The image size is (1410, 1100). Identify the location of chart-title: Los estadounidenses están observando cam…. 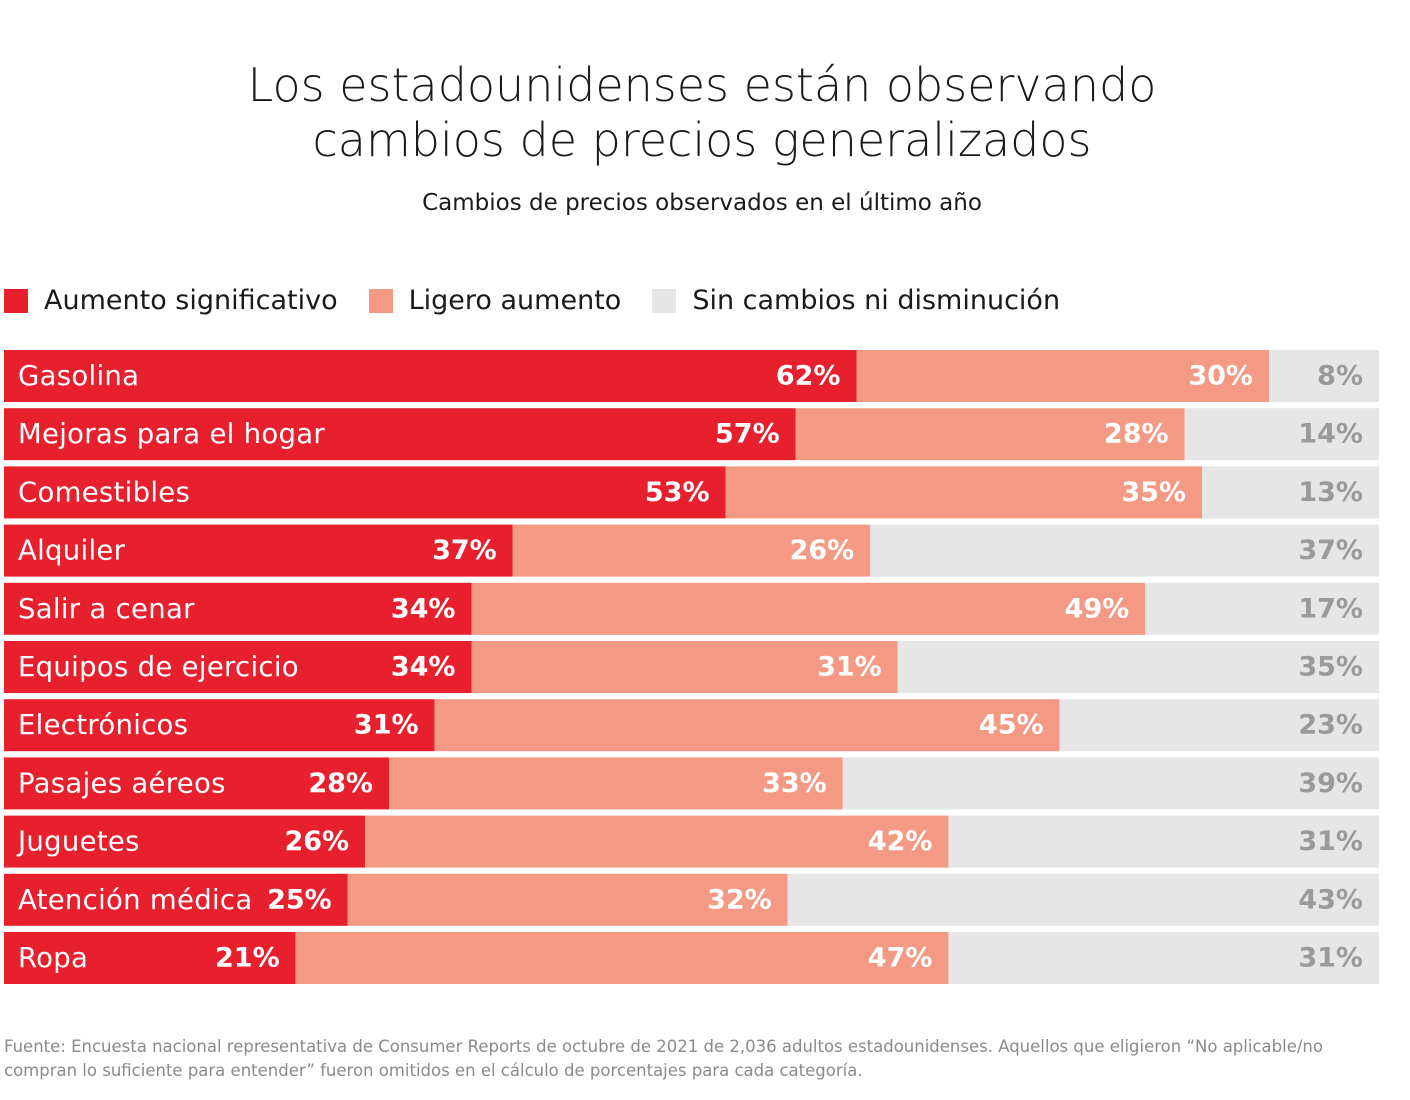
(702, 113).